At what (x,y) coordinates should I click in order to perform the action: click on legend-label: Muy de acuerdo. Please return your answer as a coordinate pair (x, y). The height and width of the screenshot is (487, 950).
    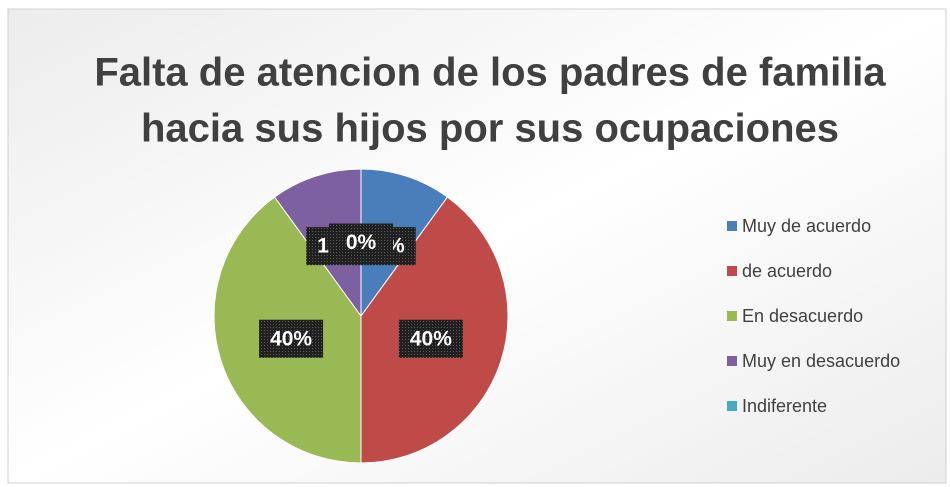
    Looking at the image, I should click on (806, 226).